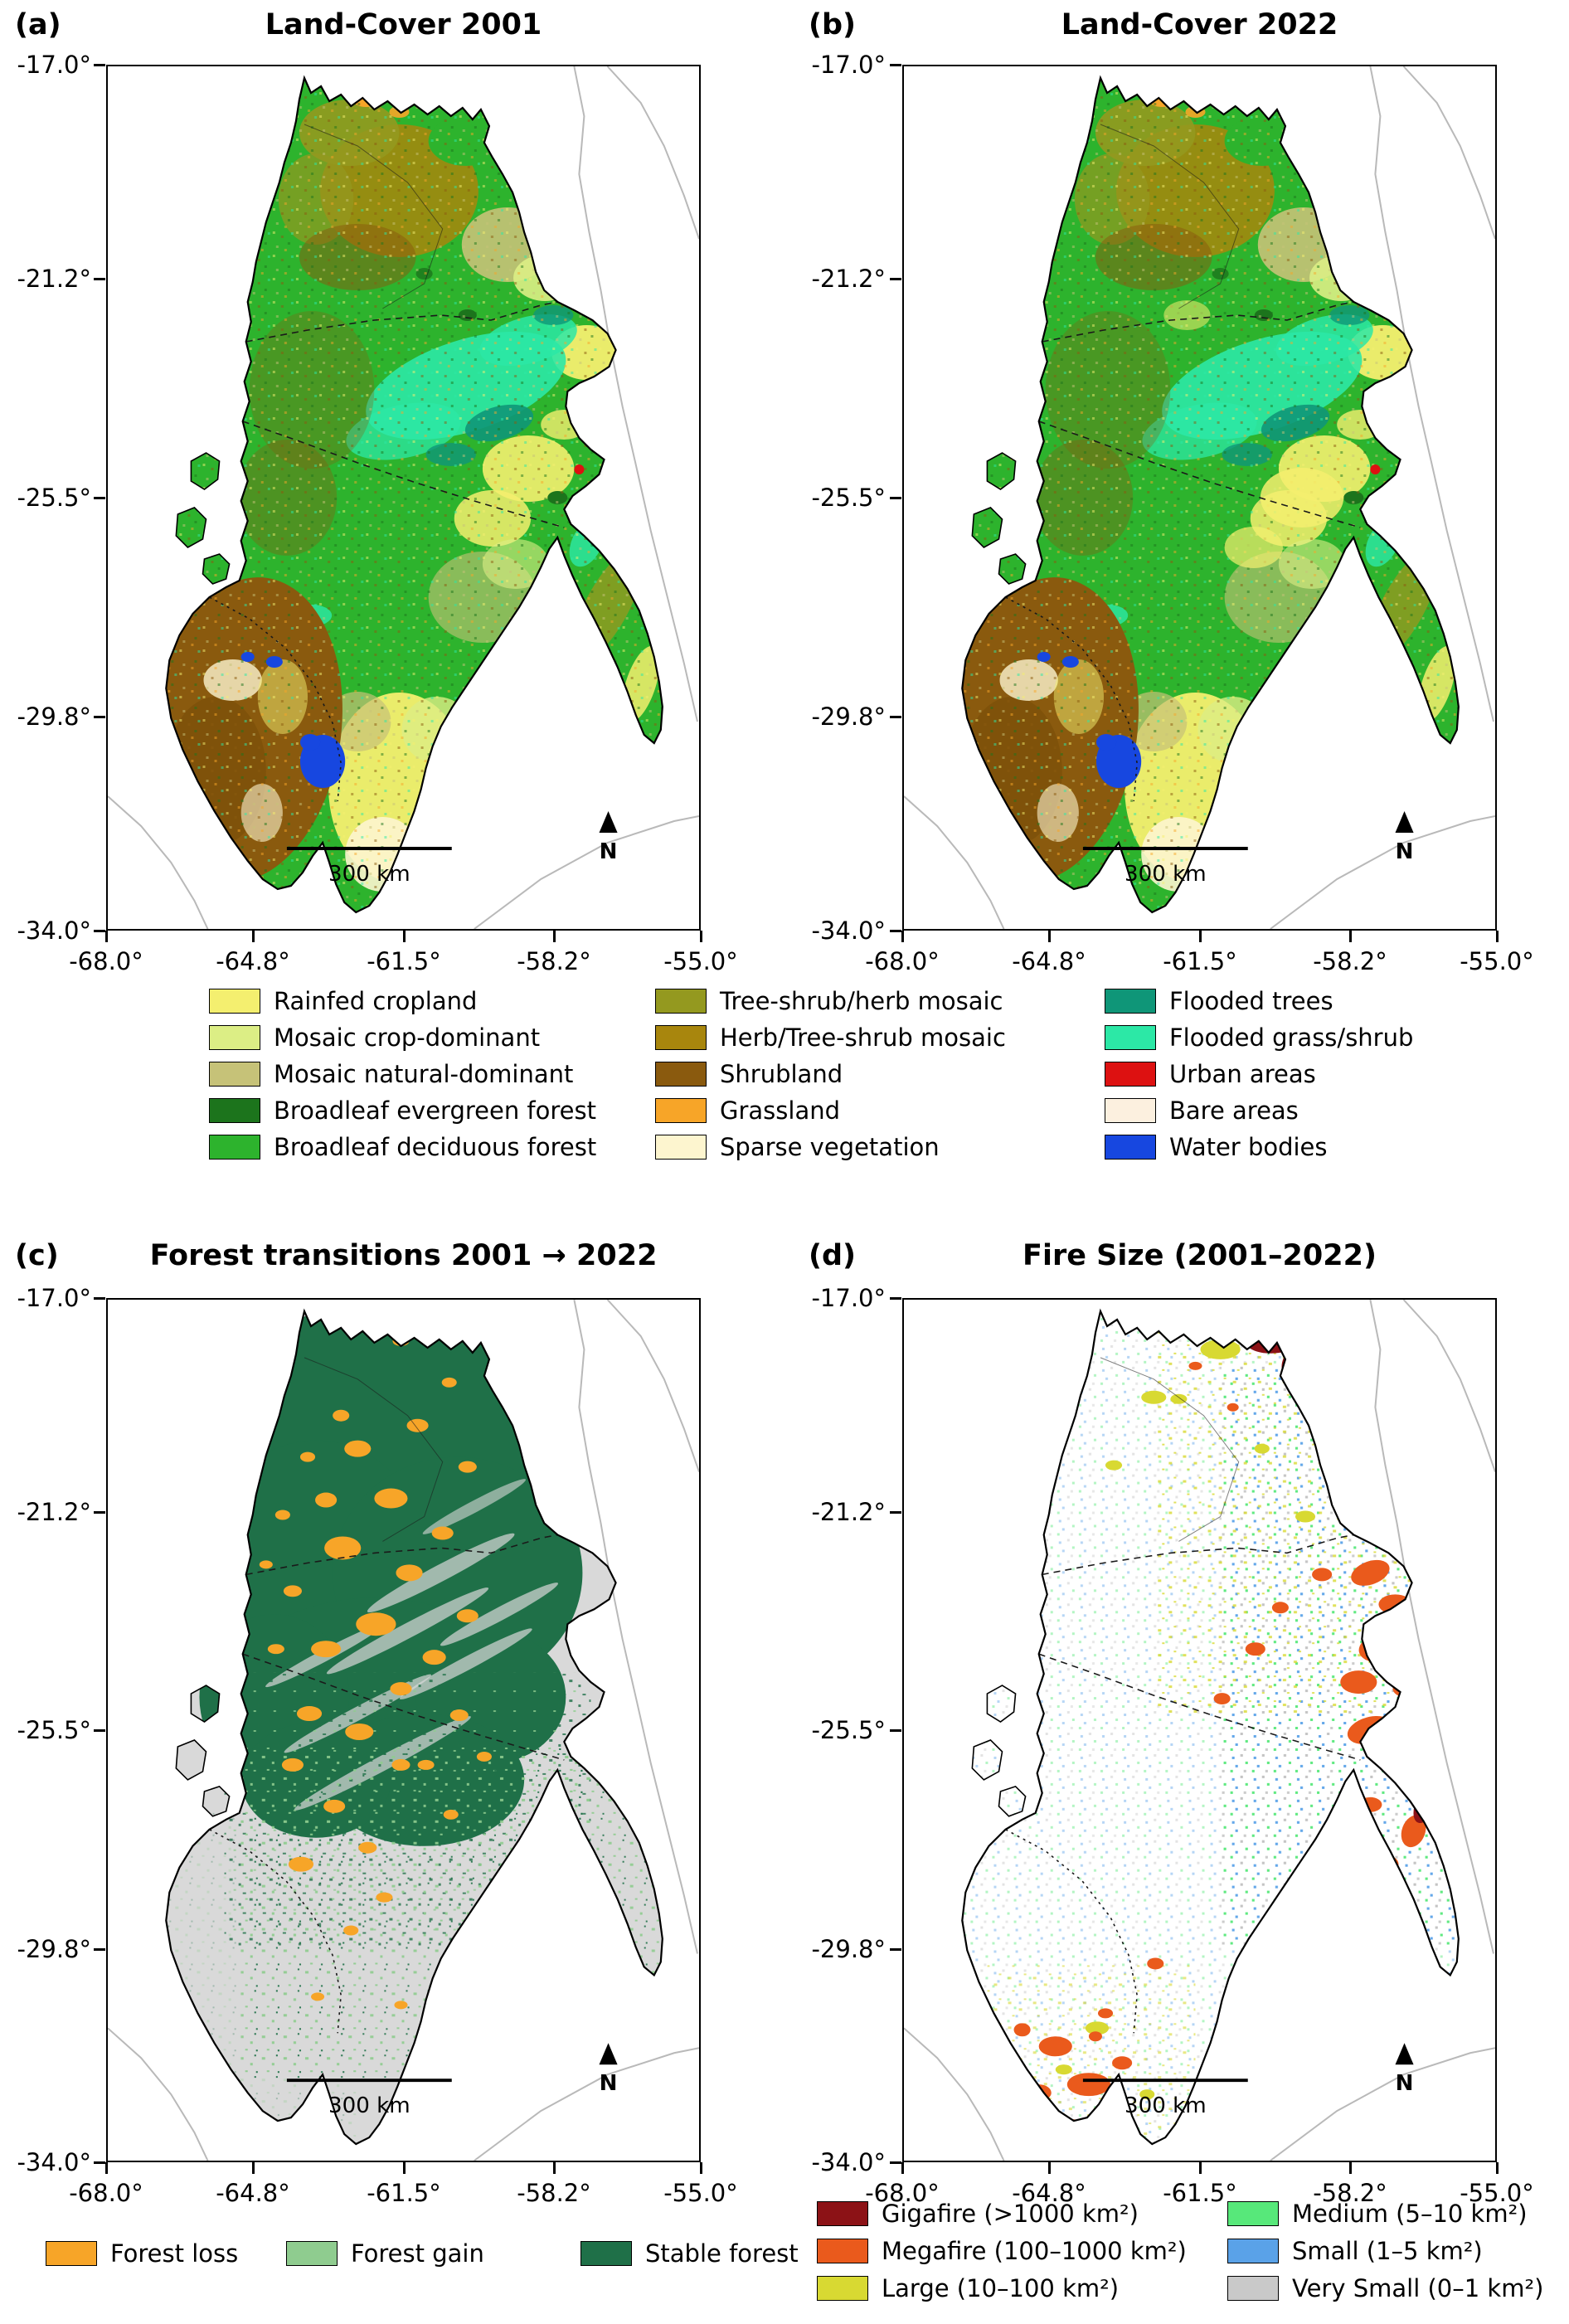 Image resolution: width=1569 pixels, height=2324 pixels. Describe the element at coordinates (417, 2253) in the screenshot. I see `legend-label: Forest gain` at that location.